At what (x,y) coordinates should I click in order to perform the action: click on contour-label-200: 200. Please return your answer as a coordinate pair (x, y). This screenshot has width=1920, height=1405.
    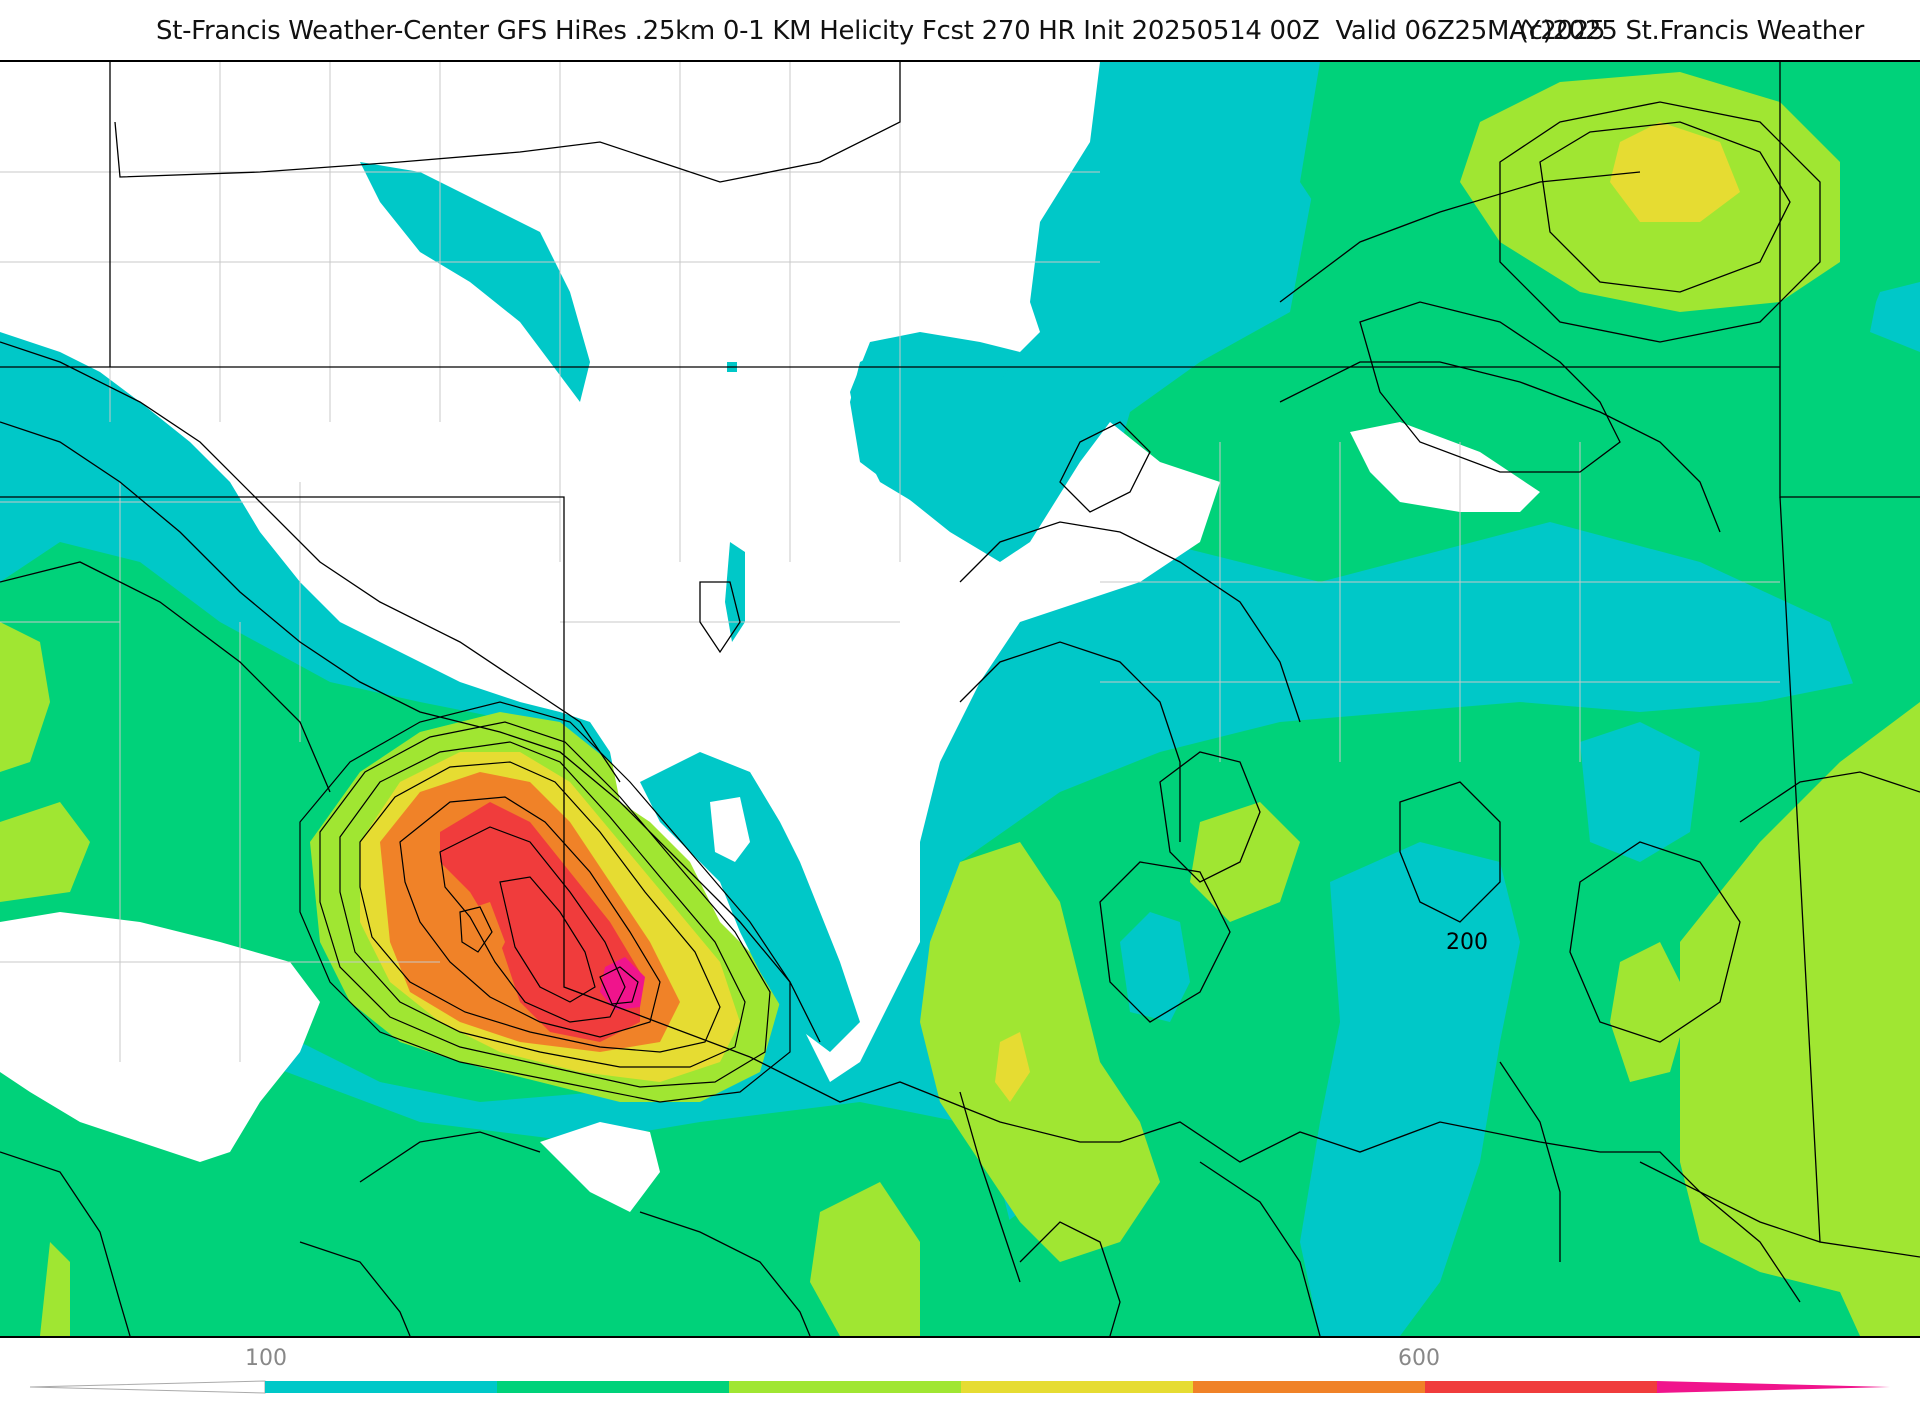
    Looking at the image, I should click on (1467, 942).